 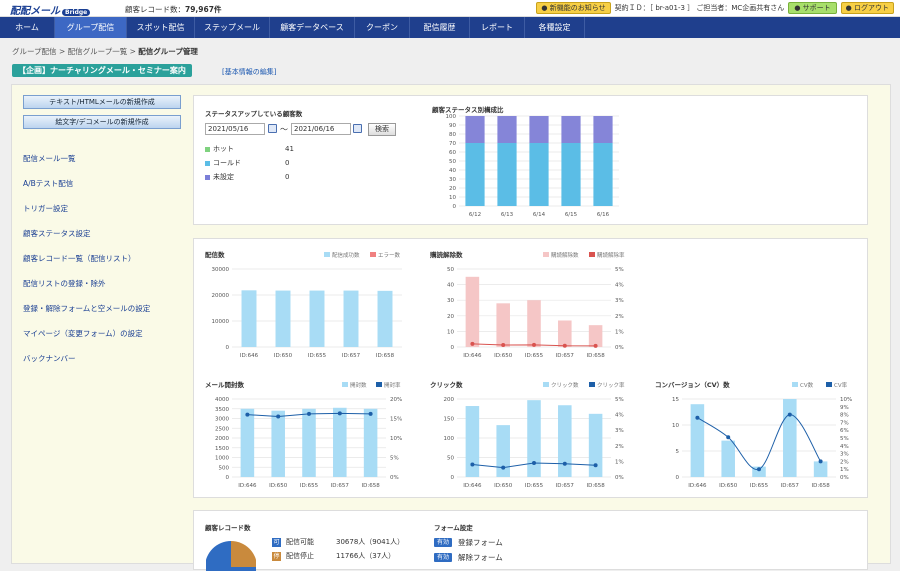 I want to click on breadcrumb-group: グループ配信, so click(x=34, y=51).